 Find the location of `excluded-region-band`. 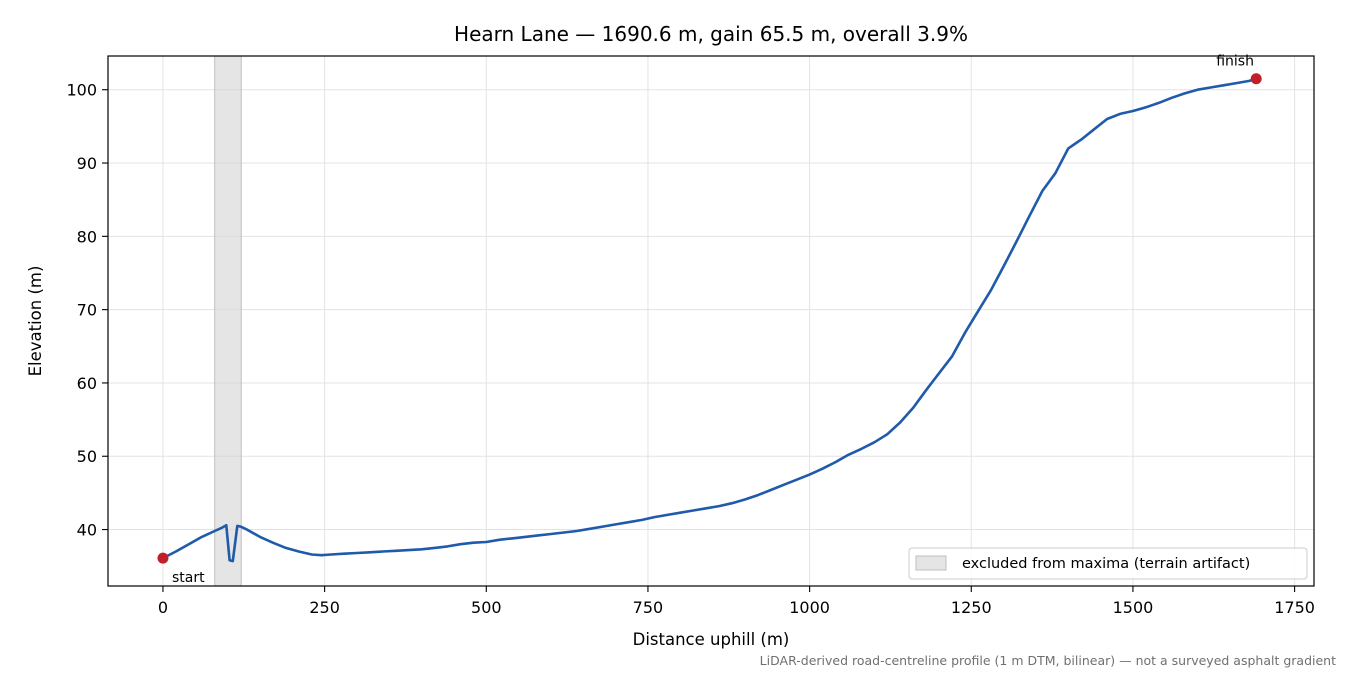

excluded-region-band is located at coordinates (228, 321).